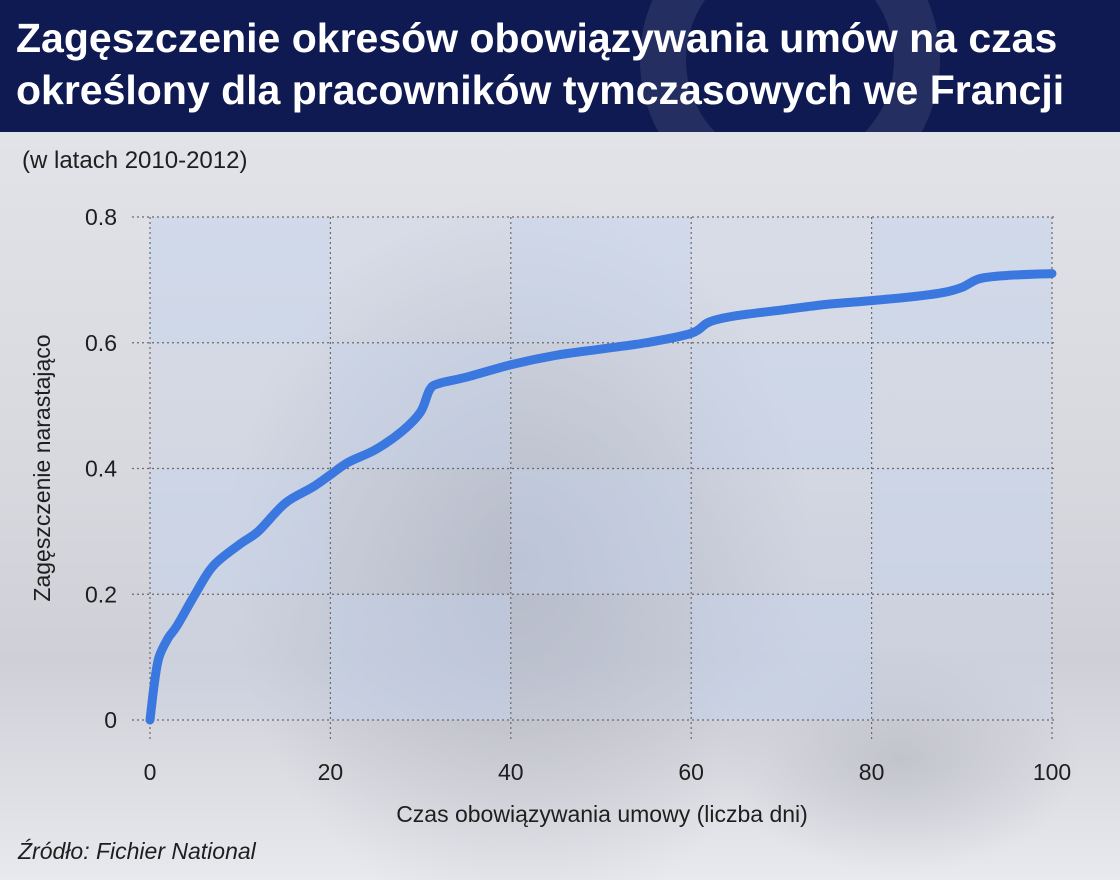 The width and height of the screenshot is (1120, 880). I want to click on y-tick-label: 0, so click(110, 720).